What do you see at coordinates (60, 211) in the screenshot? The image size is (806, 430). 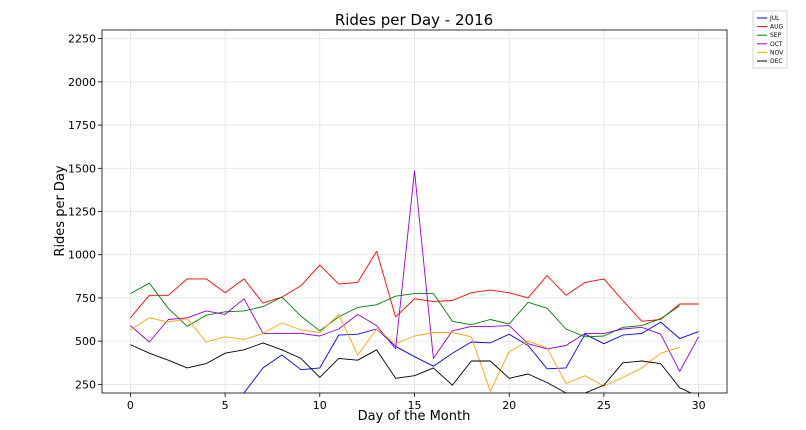 I see `y-axis-label: Rides per Day` at bounding box center [60, 211].